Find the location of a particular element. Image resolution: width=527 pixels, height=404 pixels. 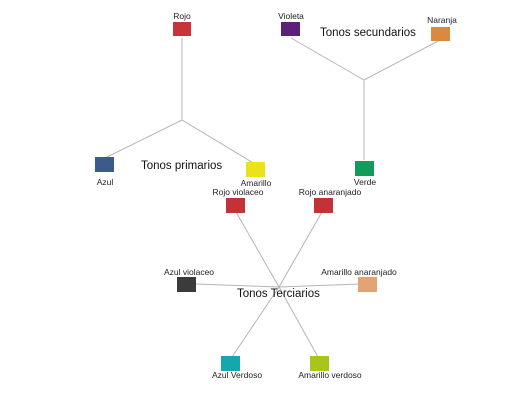

edge-amarillo-anaranjado is located at coordinates (319, 285).